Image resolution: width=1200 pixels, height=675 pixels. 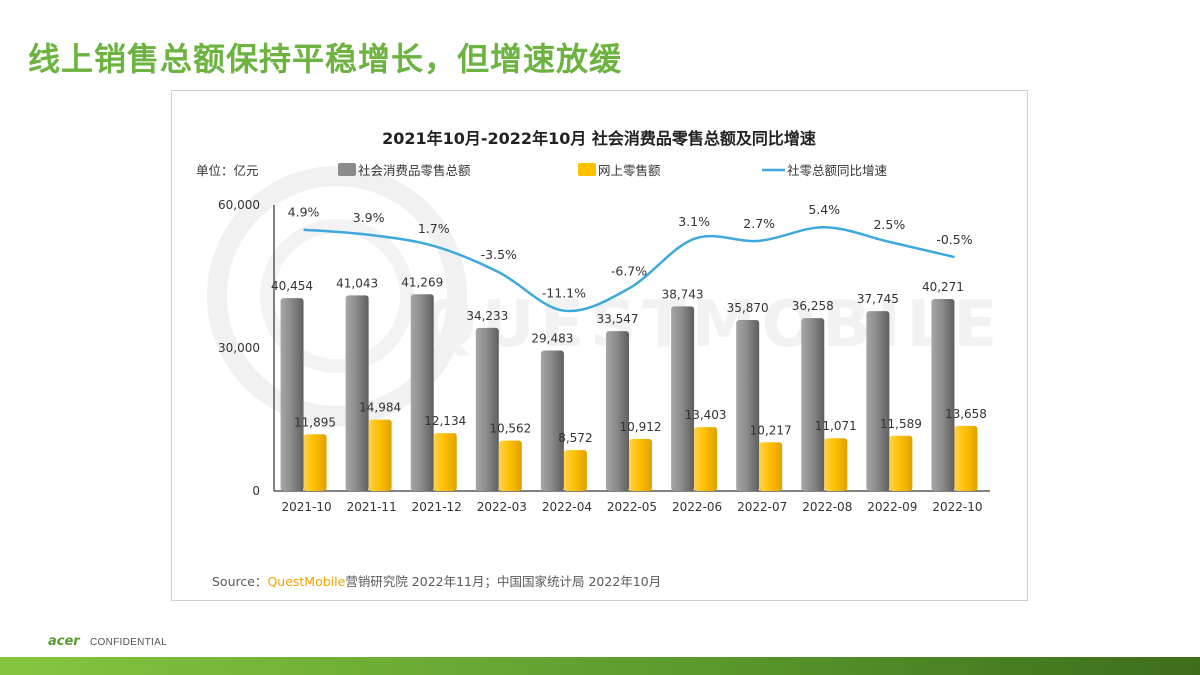 What do you see at coordinates (372, 507) in the screenshot?
I see `x-tick-label: 2021-11` at bounding box center [372, 507].